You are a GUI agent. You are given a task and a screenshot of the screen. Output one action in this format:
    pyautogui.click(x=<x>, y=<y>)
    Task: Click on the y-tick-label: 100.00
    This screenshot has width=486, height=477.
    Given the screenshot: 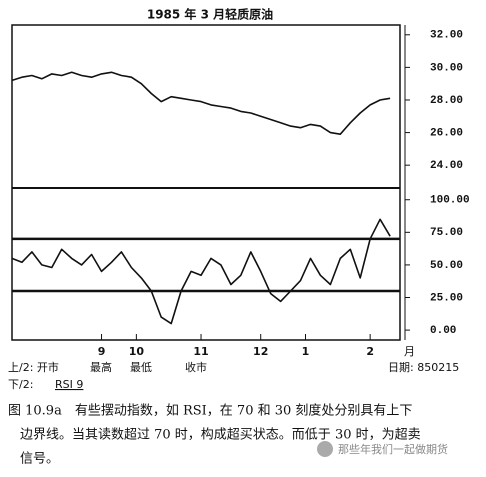 What is the action you would take?
    pyautogui.click(x=450, y=201)
    